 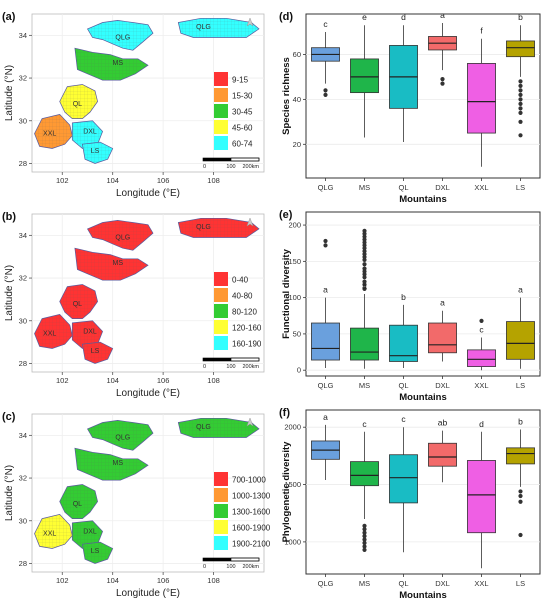 I want to click on significance-letter: f, so click(x=481, y=31).